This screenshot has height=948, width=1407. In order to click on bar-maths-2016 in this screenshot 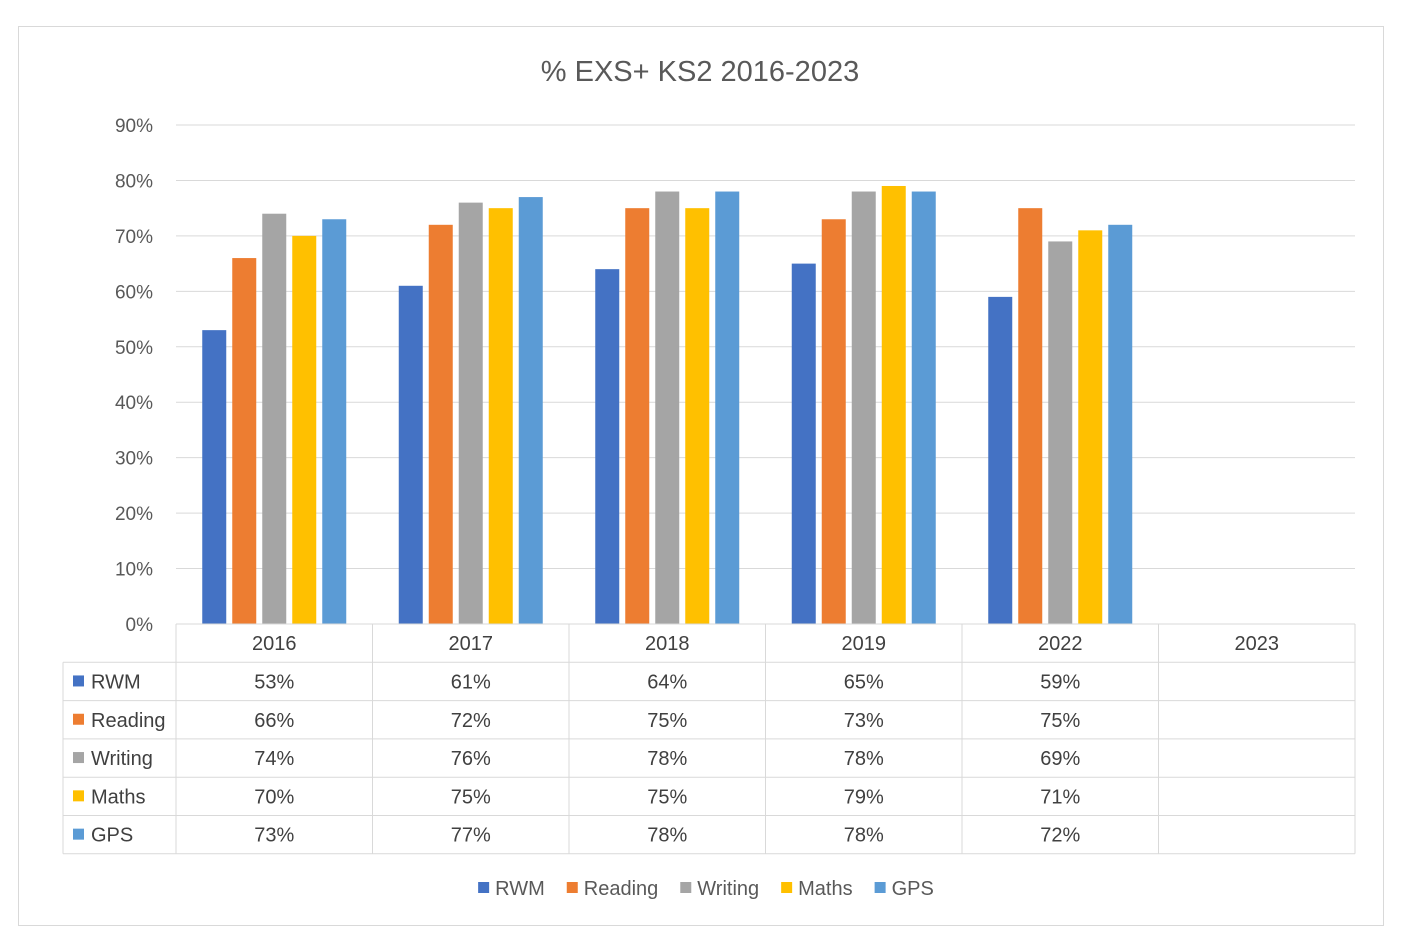, I will do `click(304, 429)`.